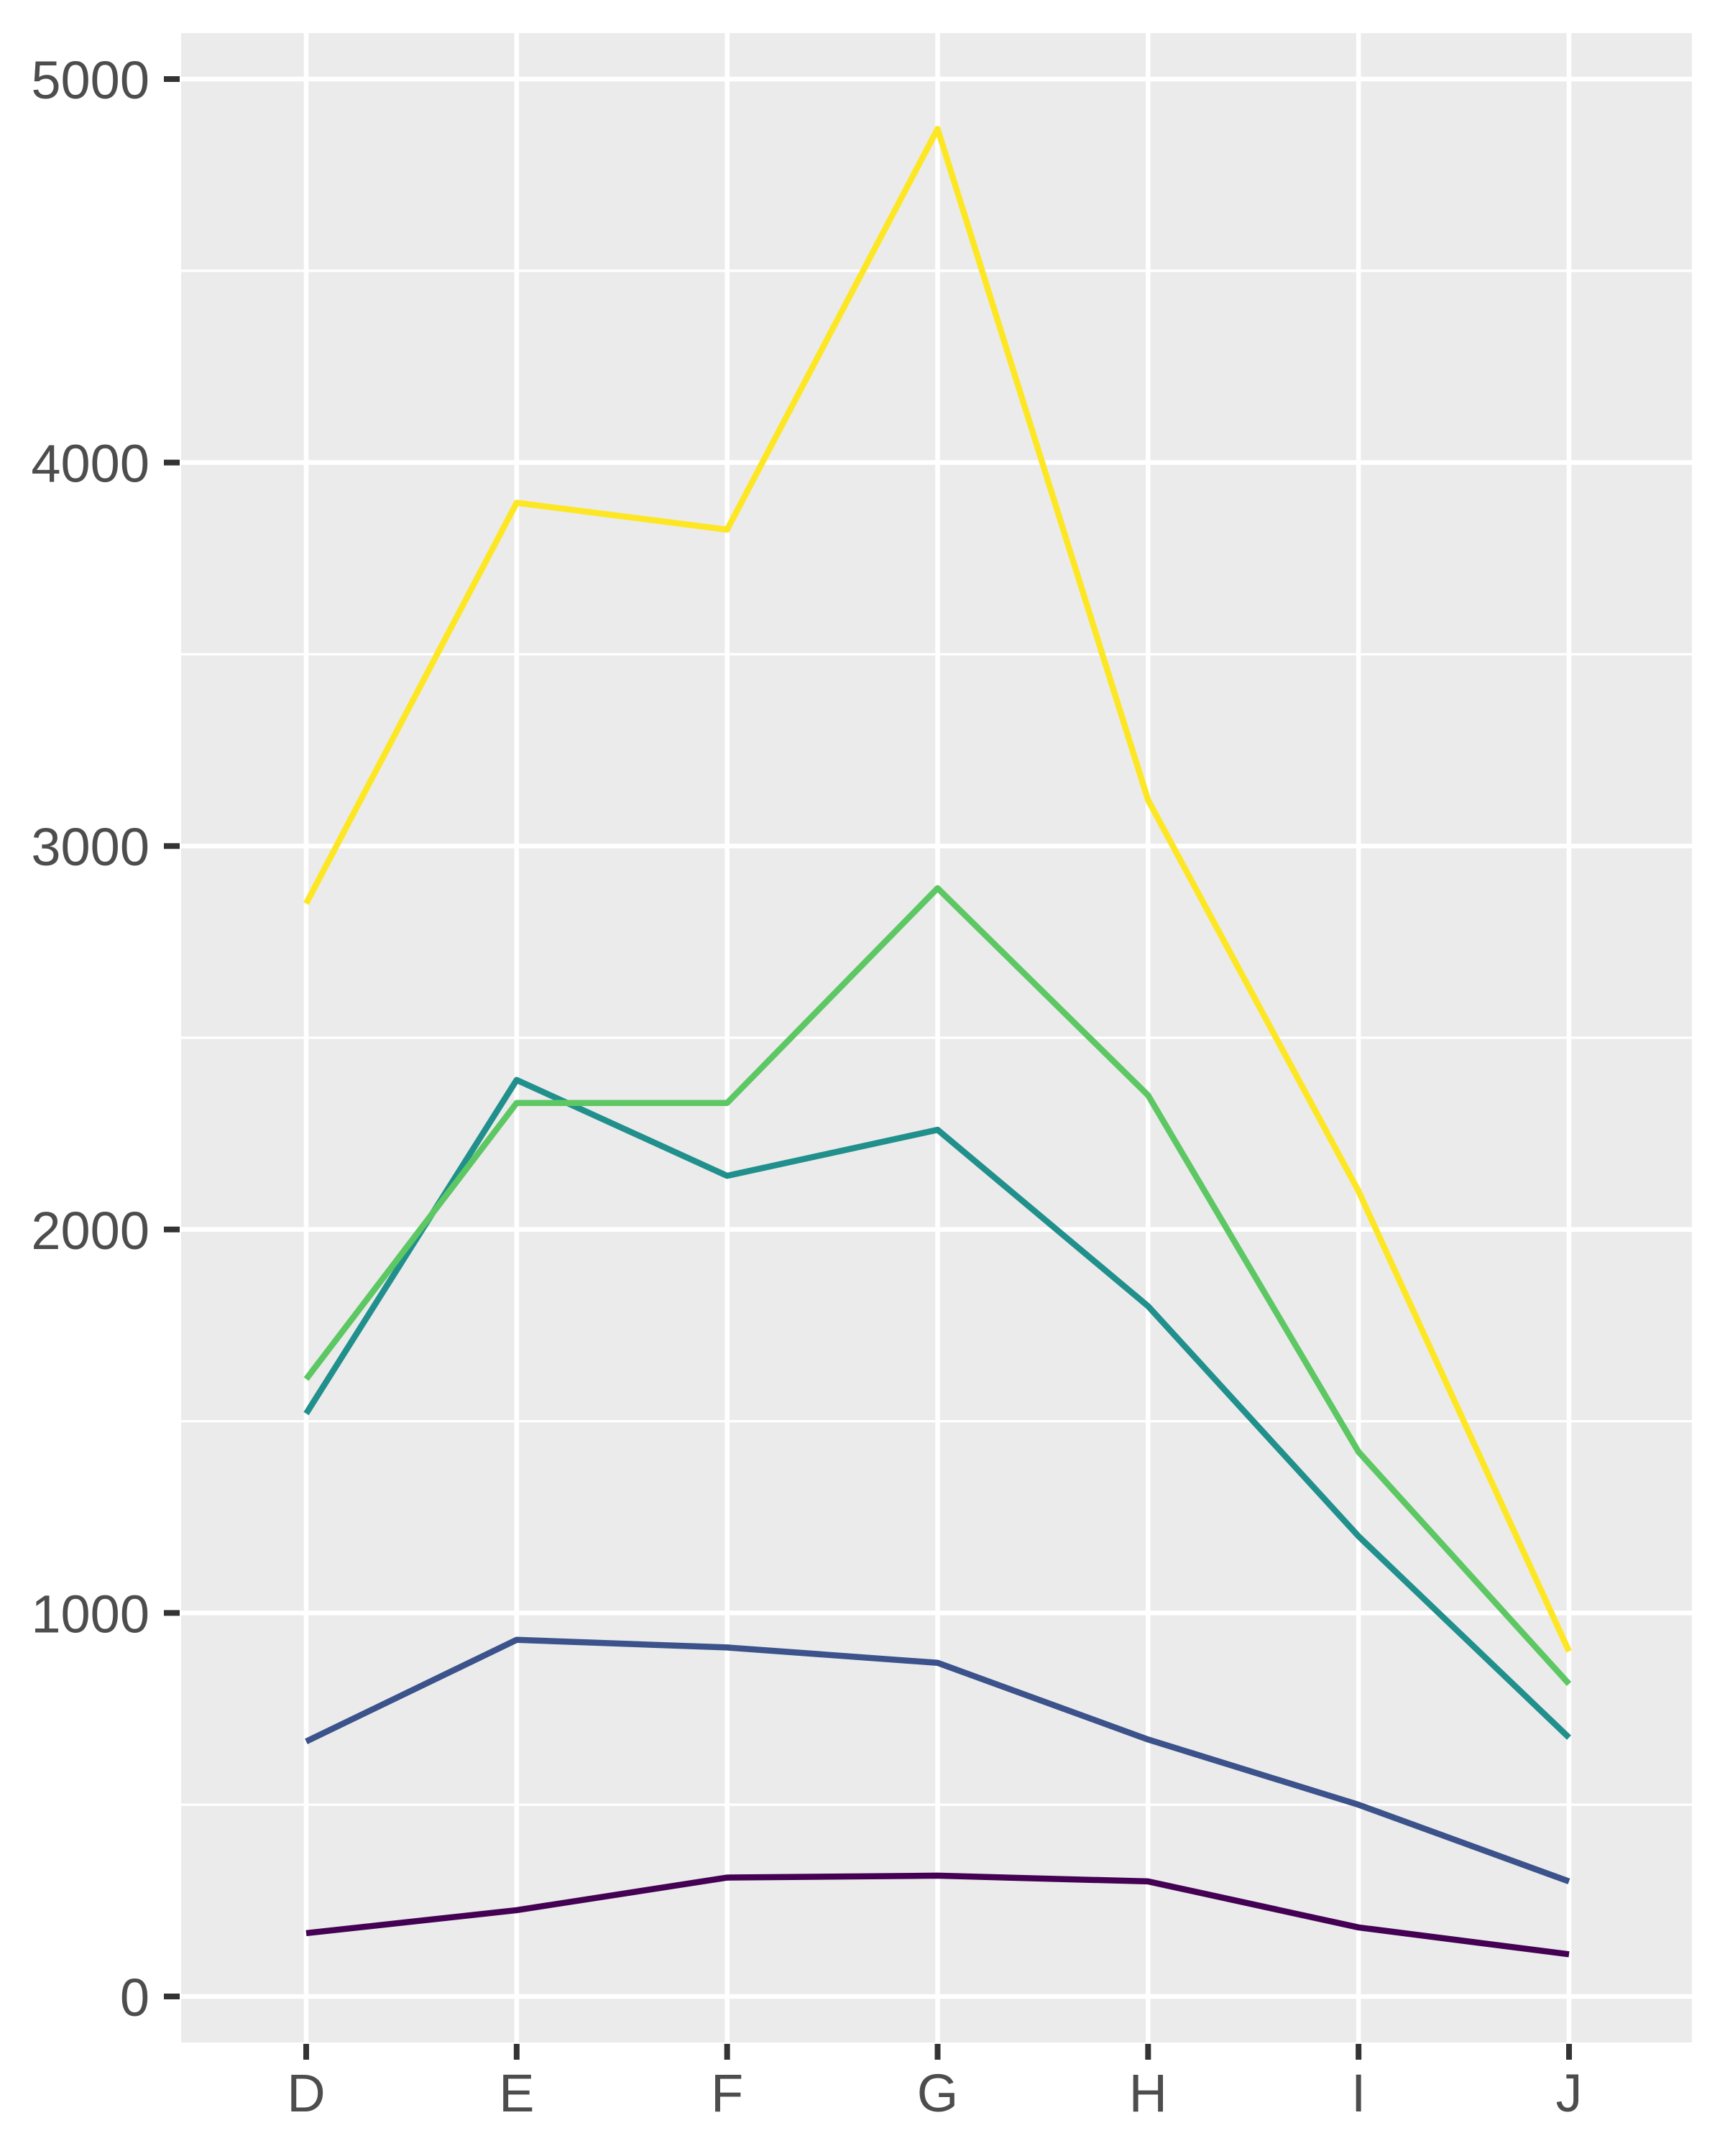  What do you see at coordinates (937, 1915) in the screenshot?
I see `series-line-purple` at bounding box center [937, 1915].